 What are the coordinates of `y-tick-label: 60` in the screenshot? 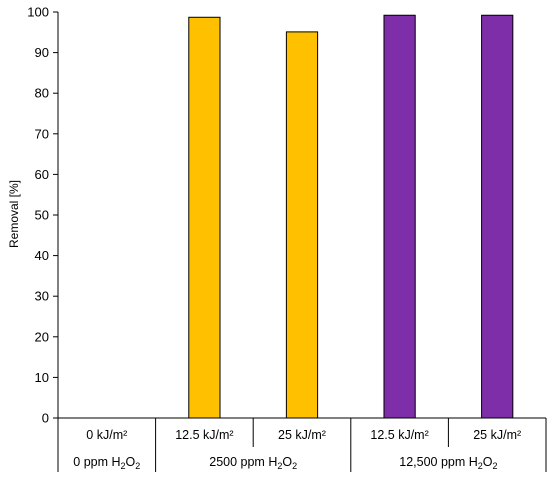 It's located at (42, 174).